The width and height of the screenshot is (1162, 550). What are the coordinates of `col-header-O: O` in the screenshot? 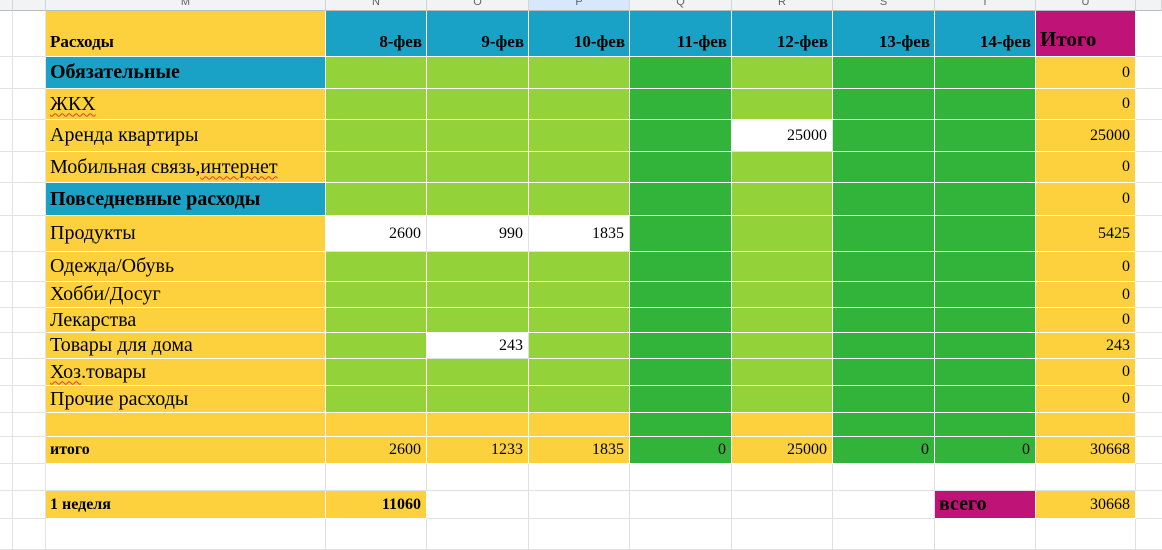 It's located at (478, 5).